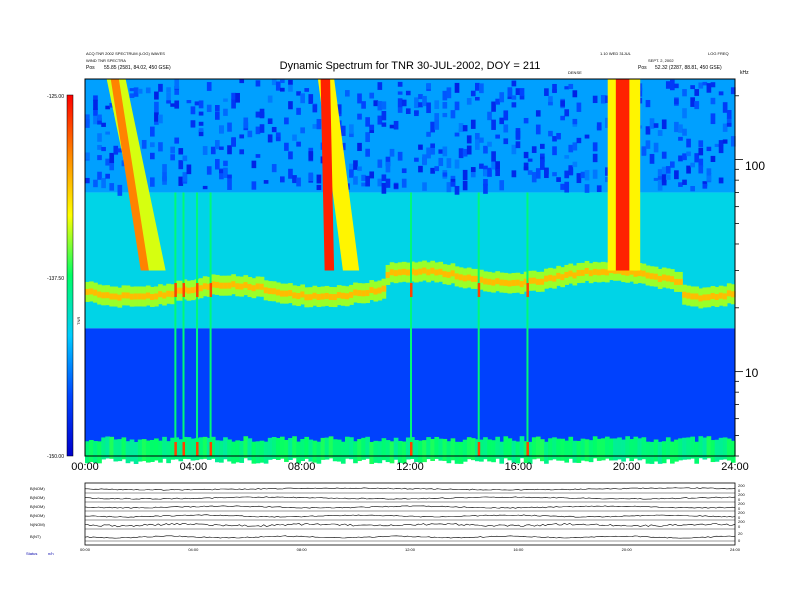  Describe the element at coordinates (519, 467) in the screenshot. I see `x-tick-label: 16:00` at that location.